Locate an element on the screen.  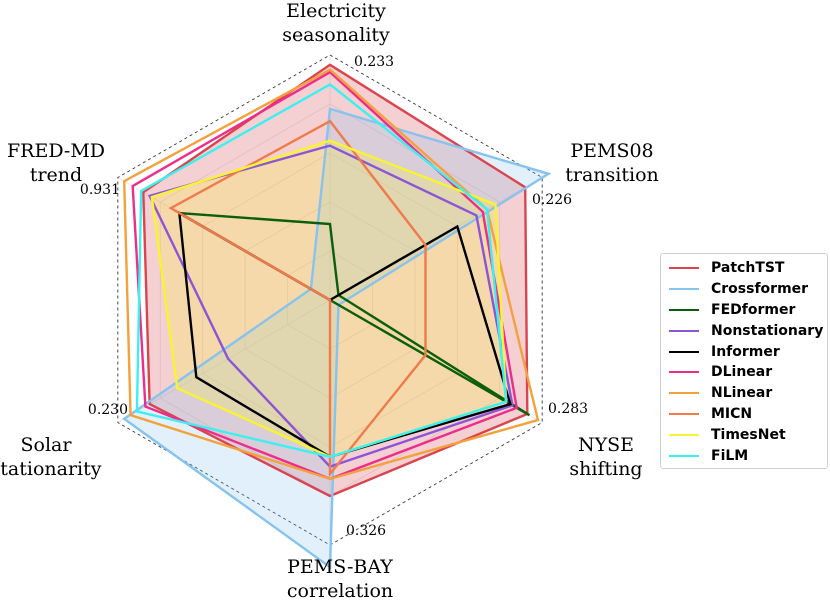
legend-label: DLinear is located at coordinates (742, 372).